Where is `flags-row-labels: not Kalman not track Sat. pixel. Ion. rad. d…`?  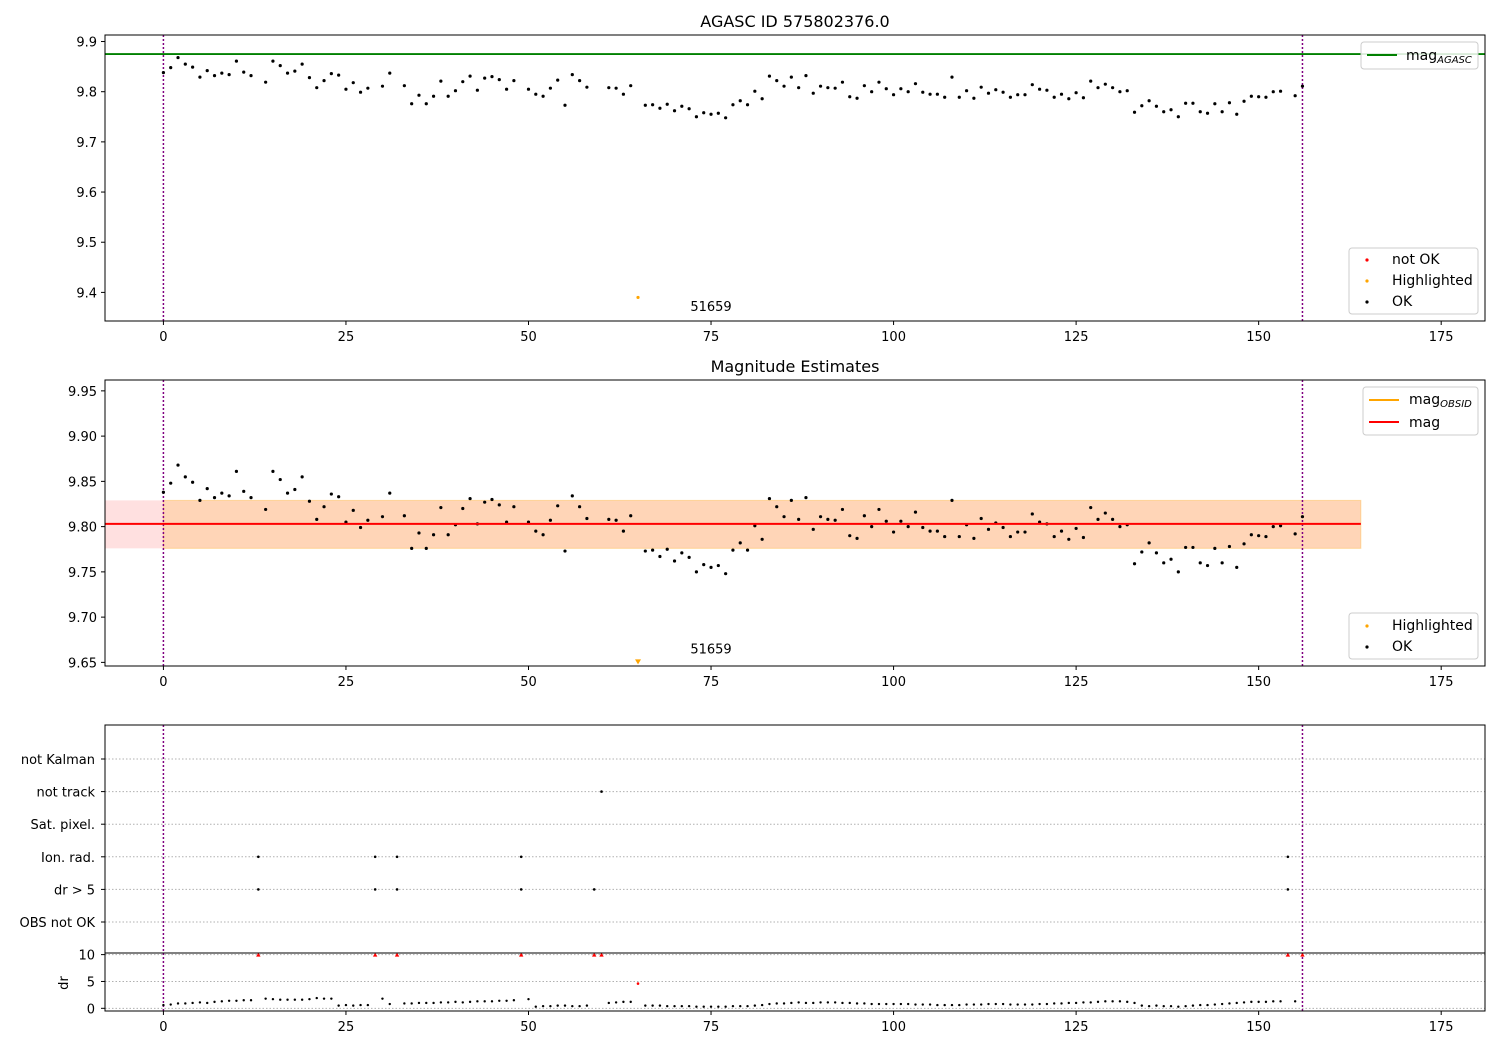
flags-row-labels: not Kalman not track Sat. pixel. Ion. rad. d… is located at coordinates (62, 842).